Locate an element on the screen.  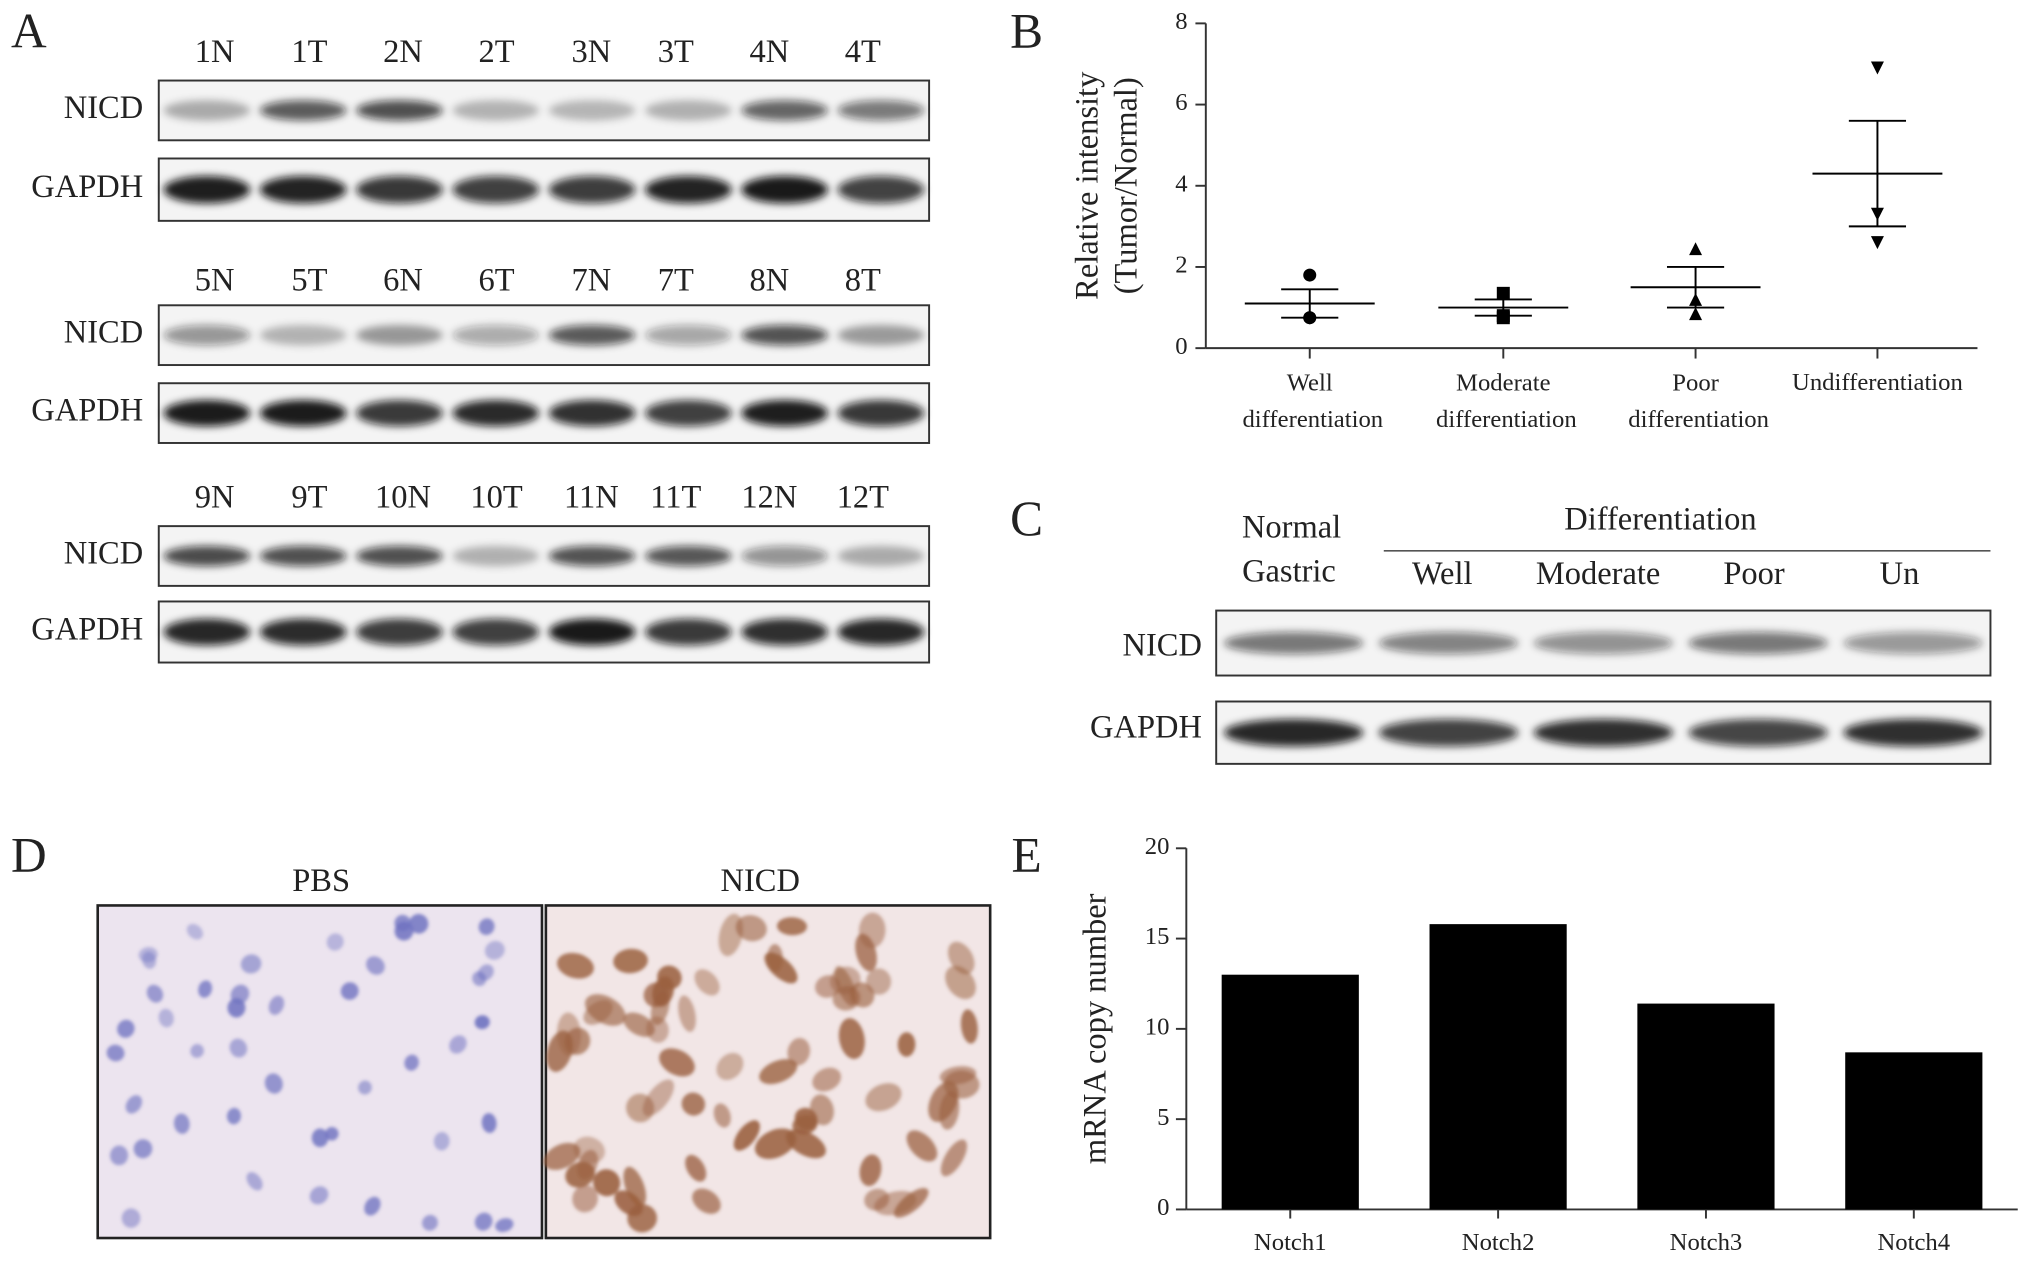
panel-label: D is located at coordinates (29, 854).